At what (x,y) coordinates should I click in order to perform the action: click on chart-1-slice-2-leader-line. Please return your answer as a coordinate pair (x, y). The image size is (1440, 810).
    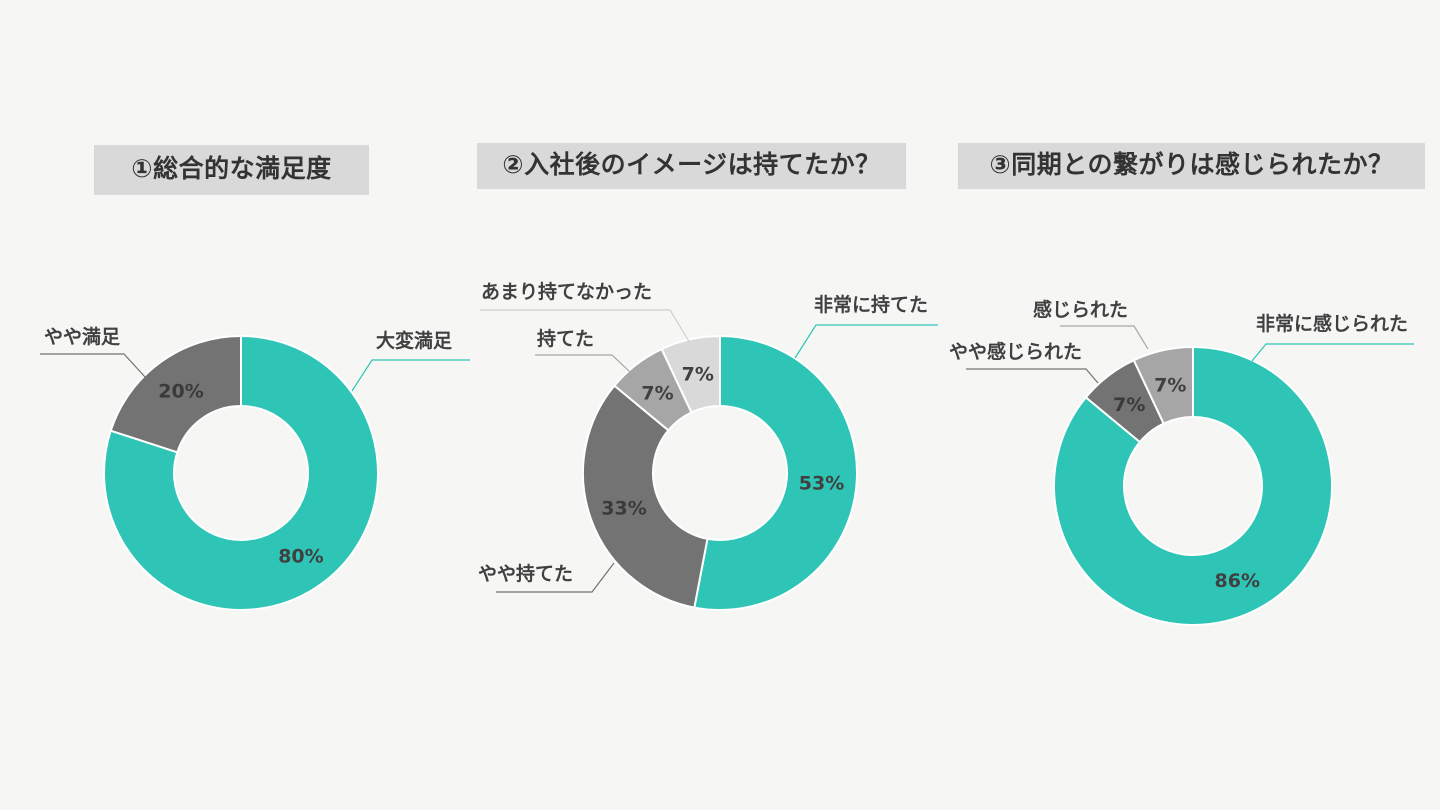
    Looking at the image, I should click on (93, 366).